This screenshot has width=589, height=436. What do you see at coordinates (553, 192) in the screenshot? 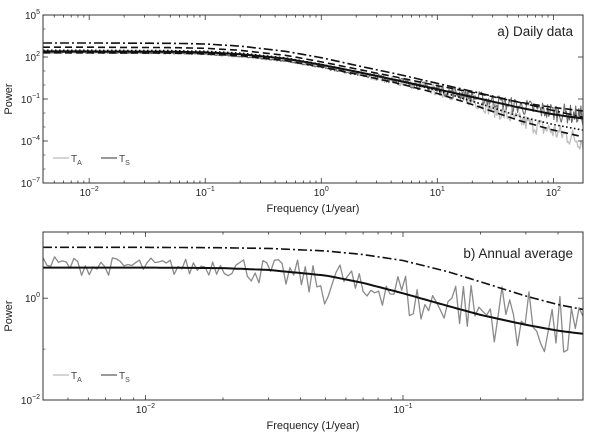
I see `x-tick-label: 10²` at bounding box center [553, 192].